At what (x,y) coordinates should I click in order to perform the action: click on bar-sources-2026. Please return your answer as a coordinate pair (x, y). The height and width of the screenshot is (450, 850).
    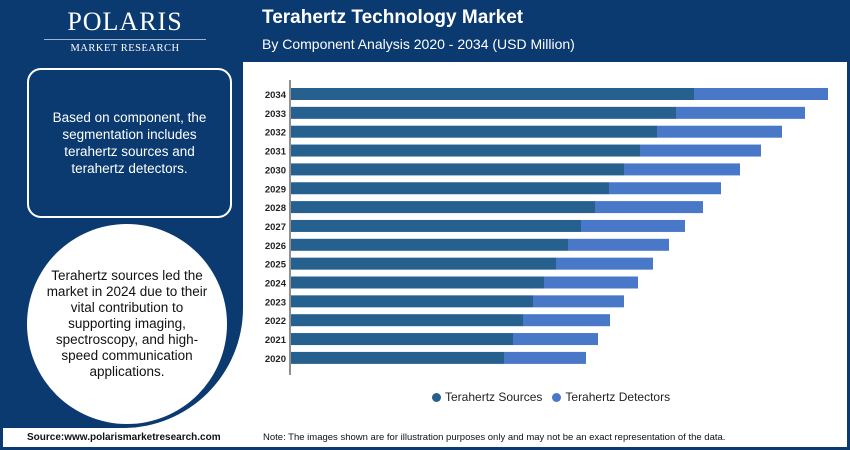
    Looking at the image, I should click on (429, 244).